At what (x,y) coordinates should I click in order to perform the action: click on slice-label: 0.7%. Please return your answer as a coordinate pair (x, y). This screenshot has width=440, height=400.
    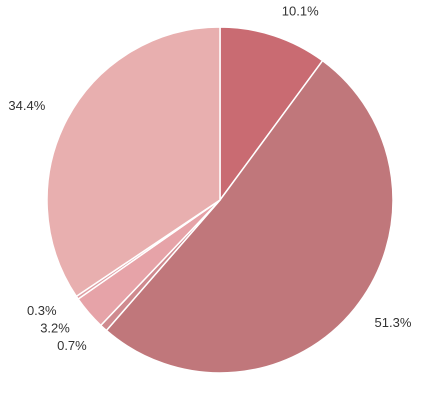
    Looking at the image, I should click on (72, 345).